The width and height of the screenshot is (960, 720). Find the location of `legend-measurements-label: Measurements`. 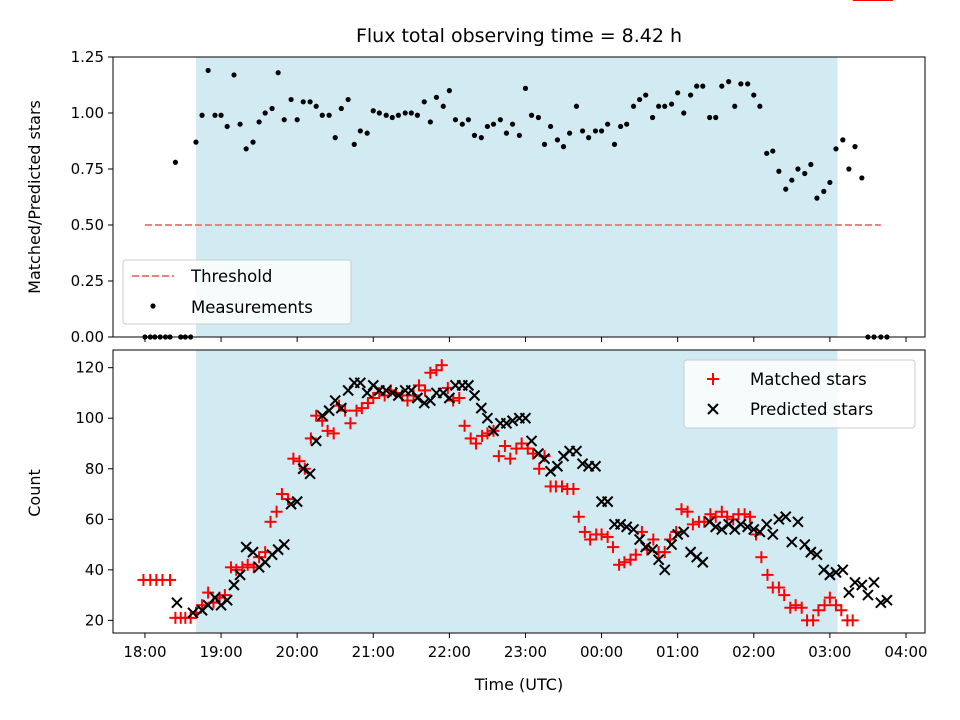

legend-measurements-label: Measurements is located at coordinates (252, 307).